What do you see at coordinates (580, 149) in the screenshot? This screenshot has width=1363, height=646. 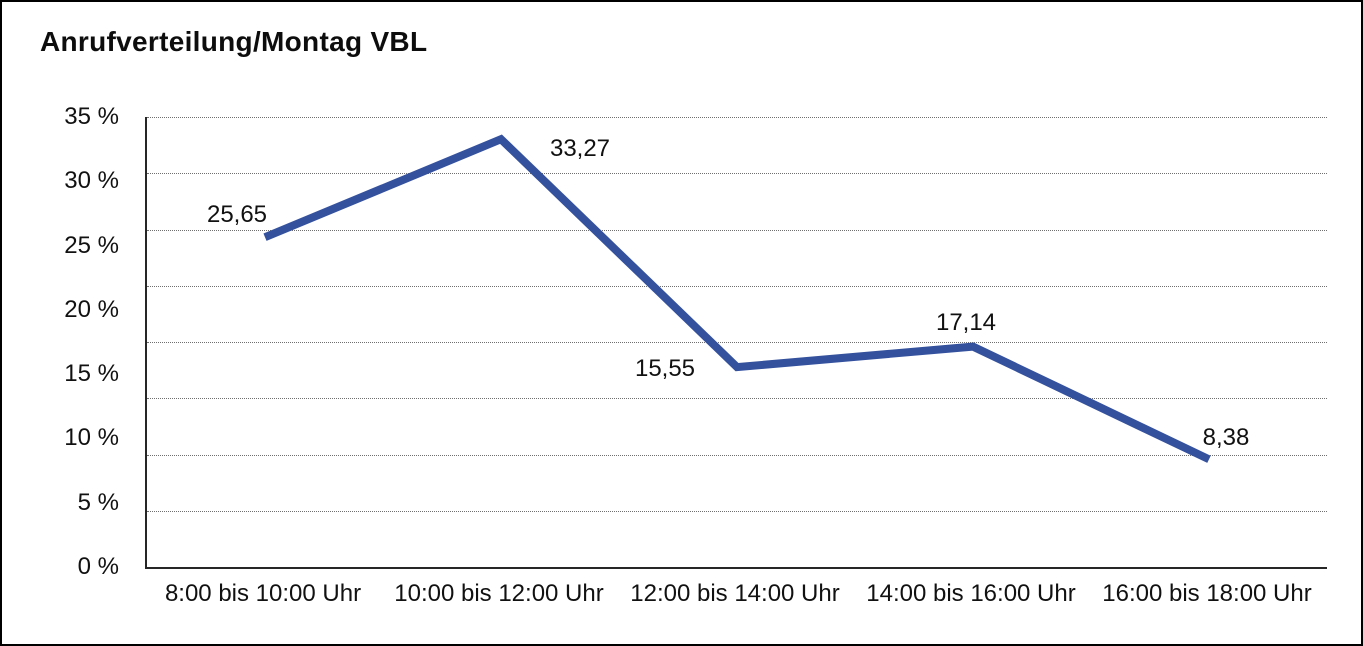 I see `data-point-label: 33,27` at bounding box center [580, 149].